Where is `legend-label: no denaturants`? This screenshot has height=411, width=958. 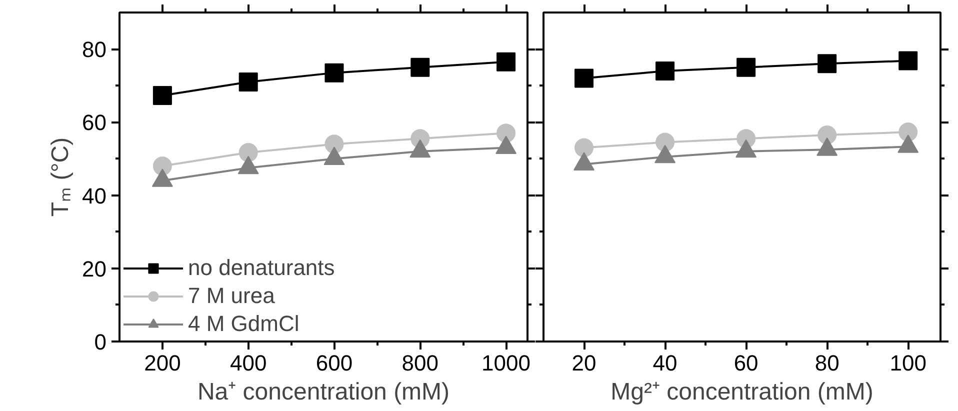 legend-label: no denaturants is located at coordinates (261, 268).